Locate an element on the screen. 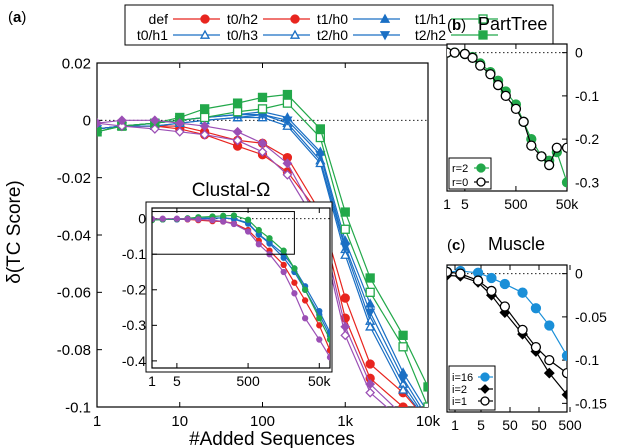 This screenshot has width=633, height=448. panel-a-xtick-label: 10k is located at coordinates (428, 421).